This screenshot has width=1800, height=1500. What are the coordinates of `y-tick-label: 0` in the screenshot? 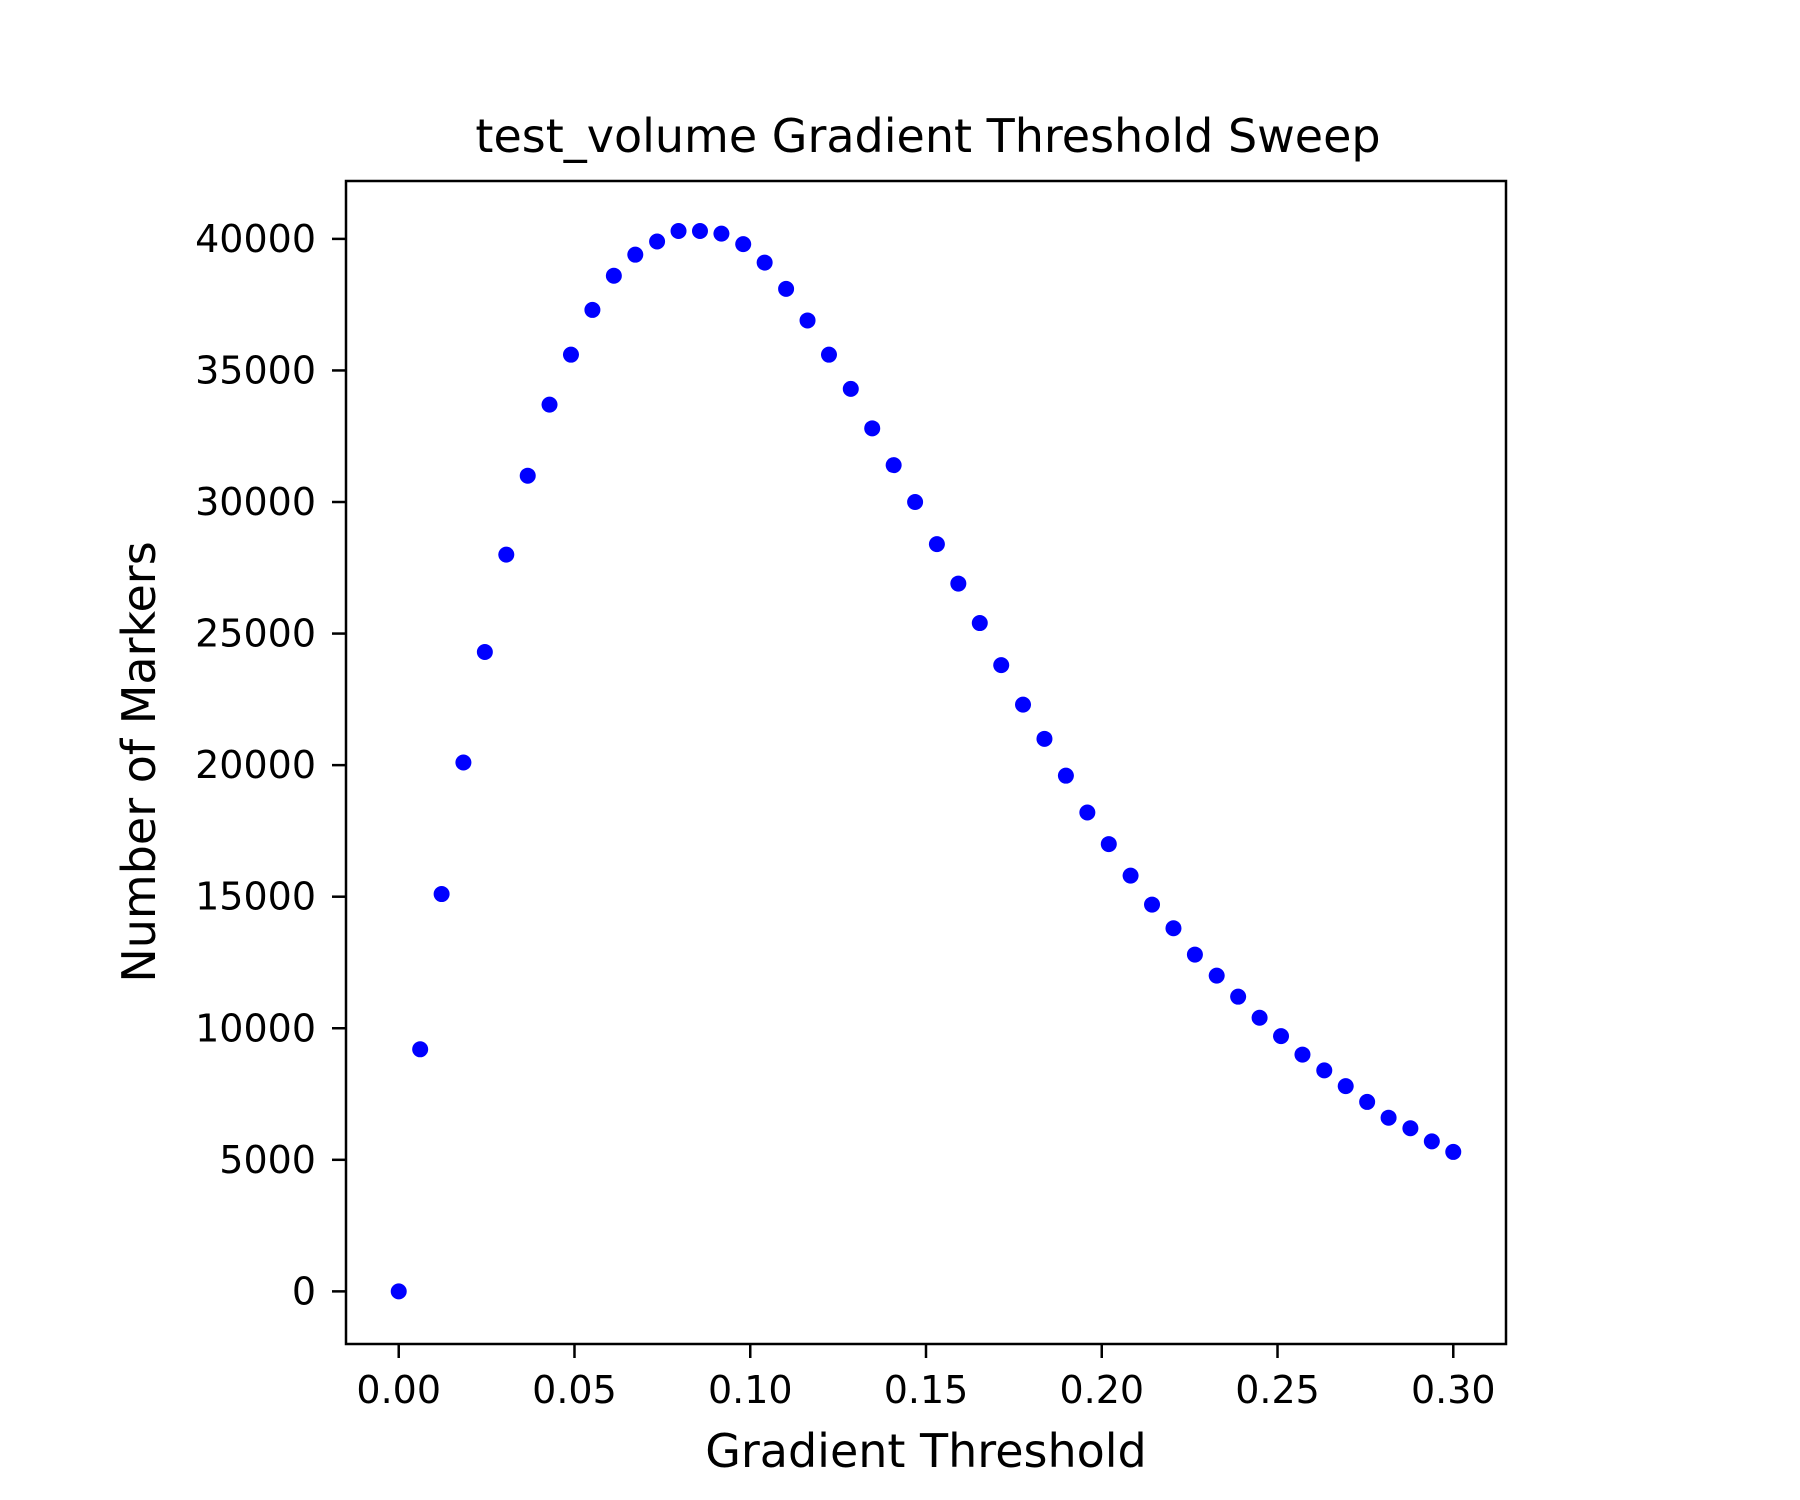 It's located at (304, 1291).